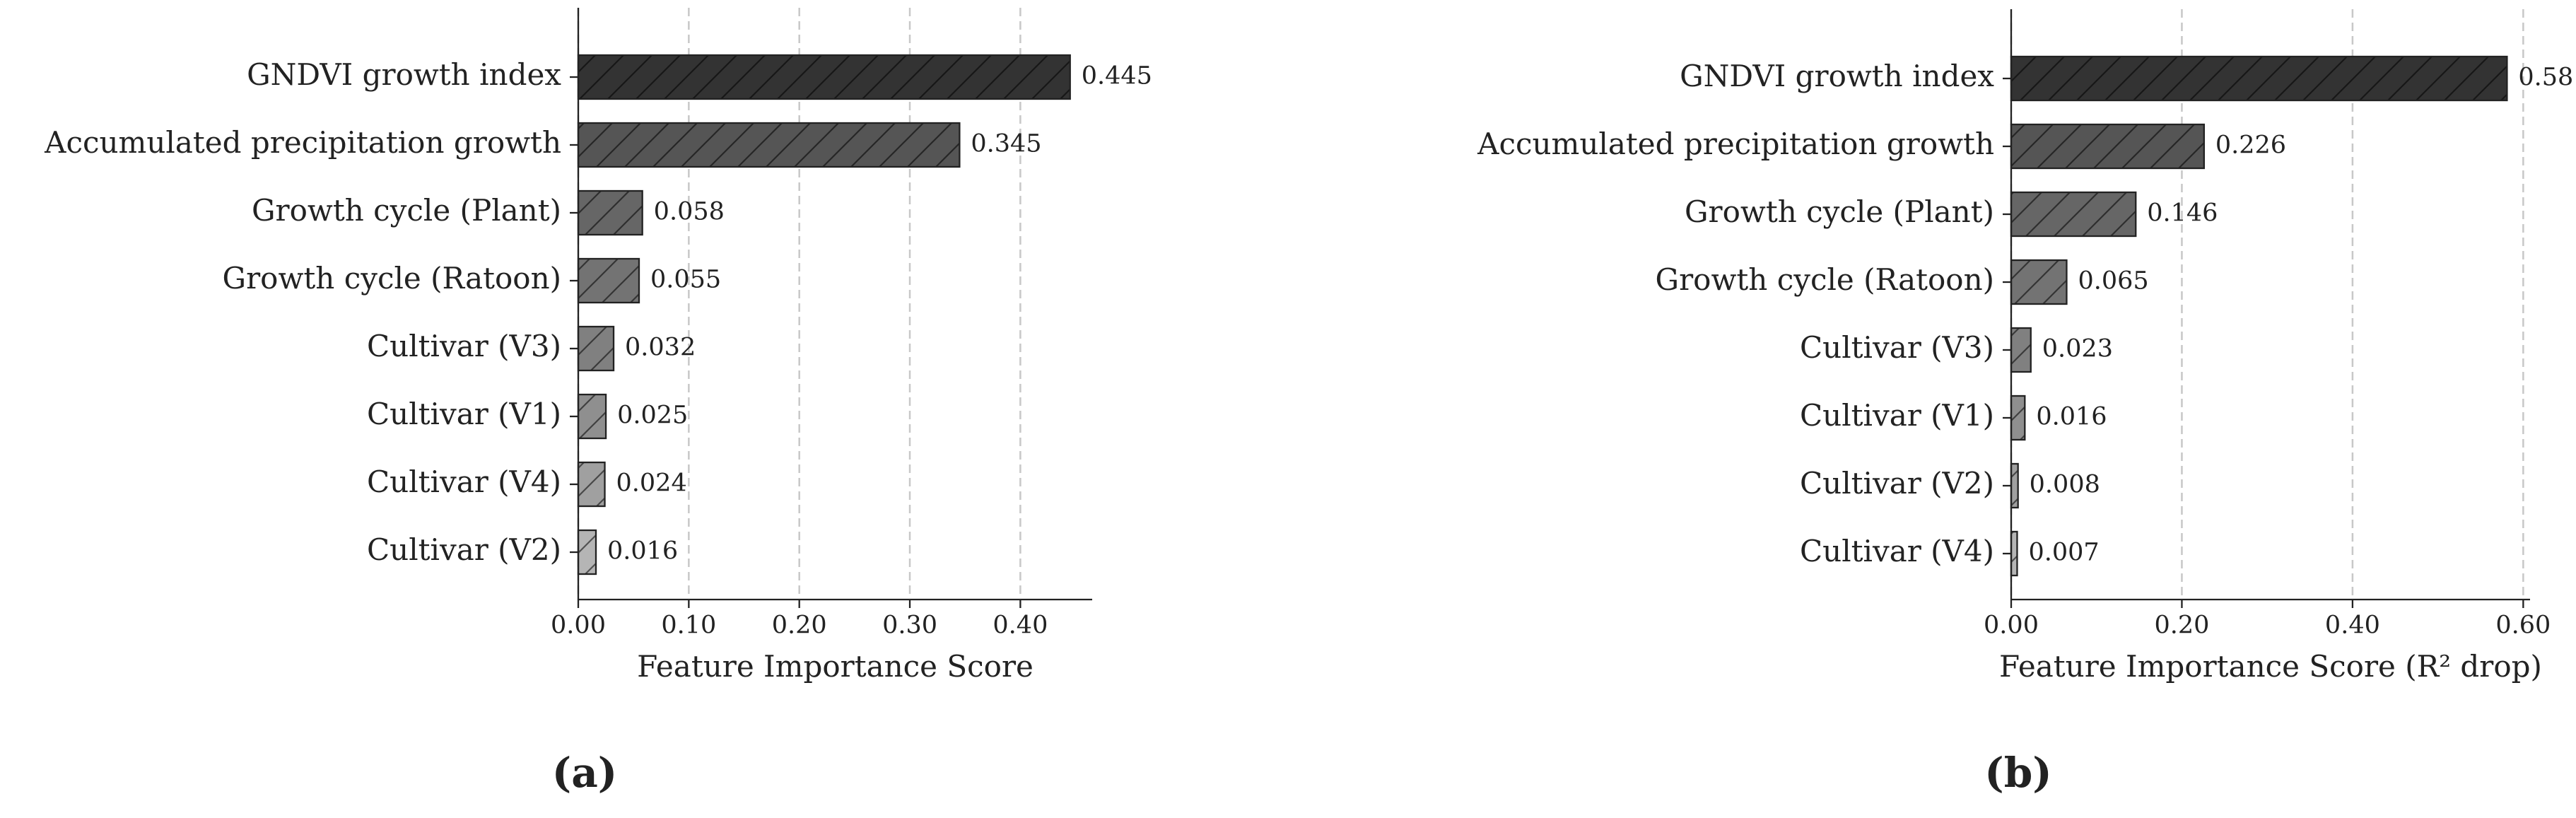 The width and height of the screenshot is (2576, 818). I want to click on x-axis-label: Feature Importance Score (R² drop), so click(2270, 667).